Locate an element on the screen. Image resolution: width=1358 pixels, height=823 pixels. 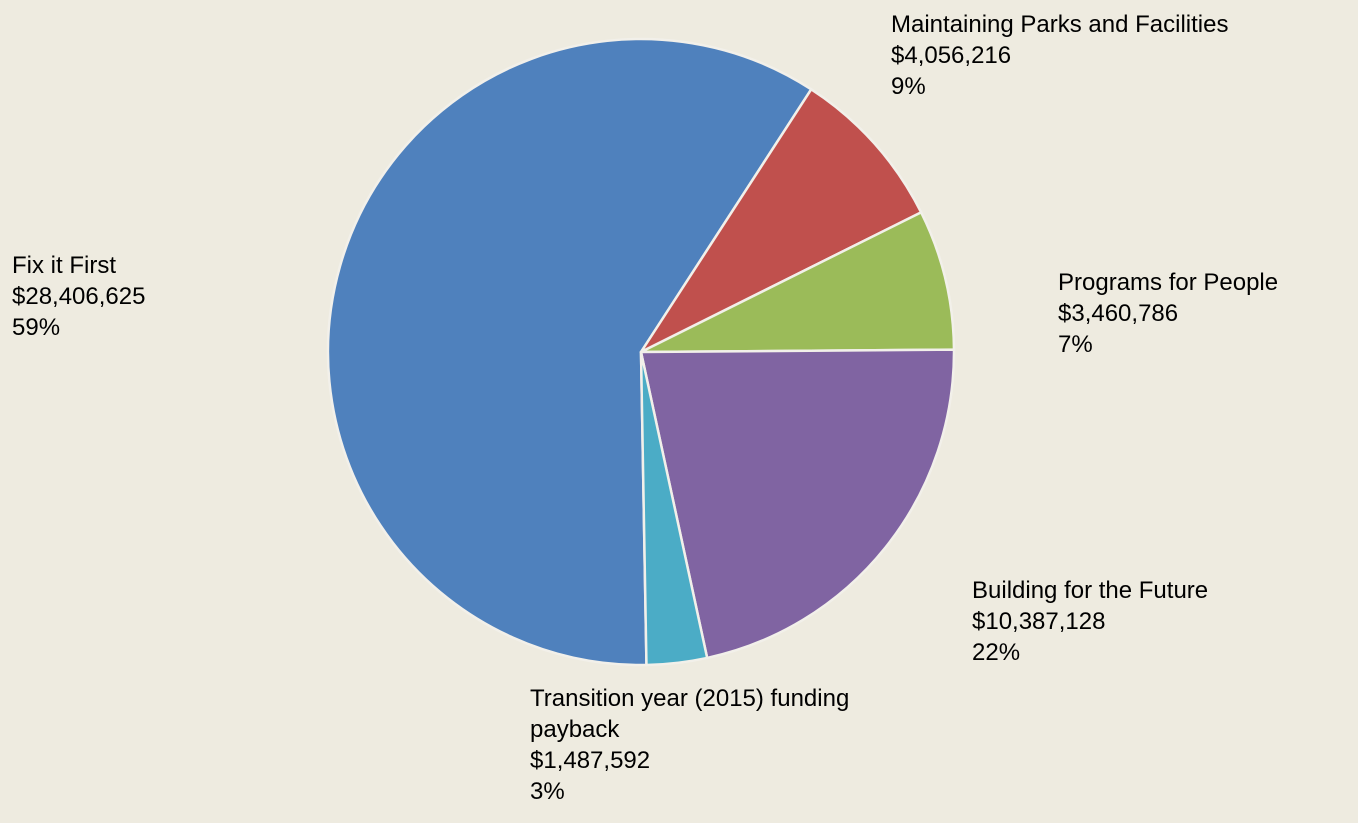
label-percent: 3% is located at coordinates (547, 791).